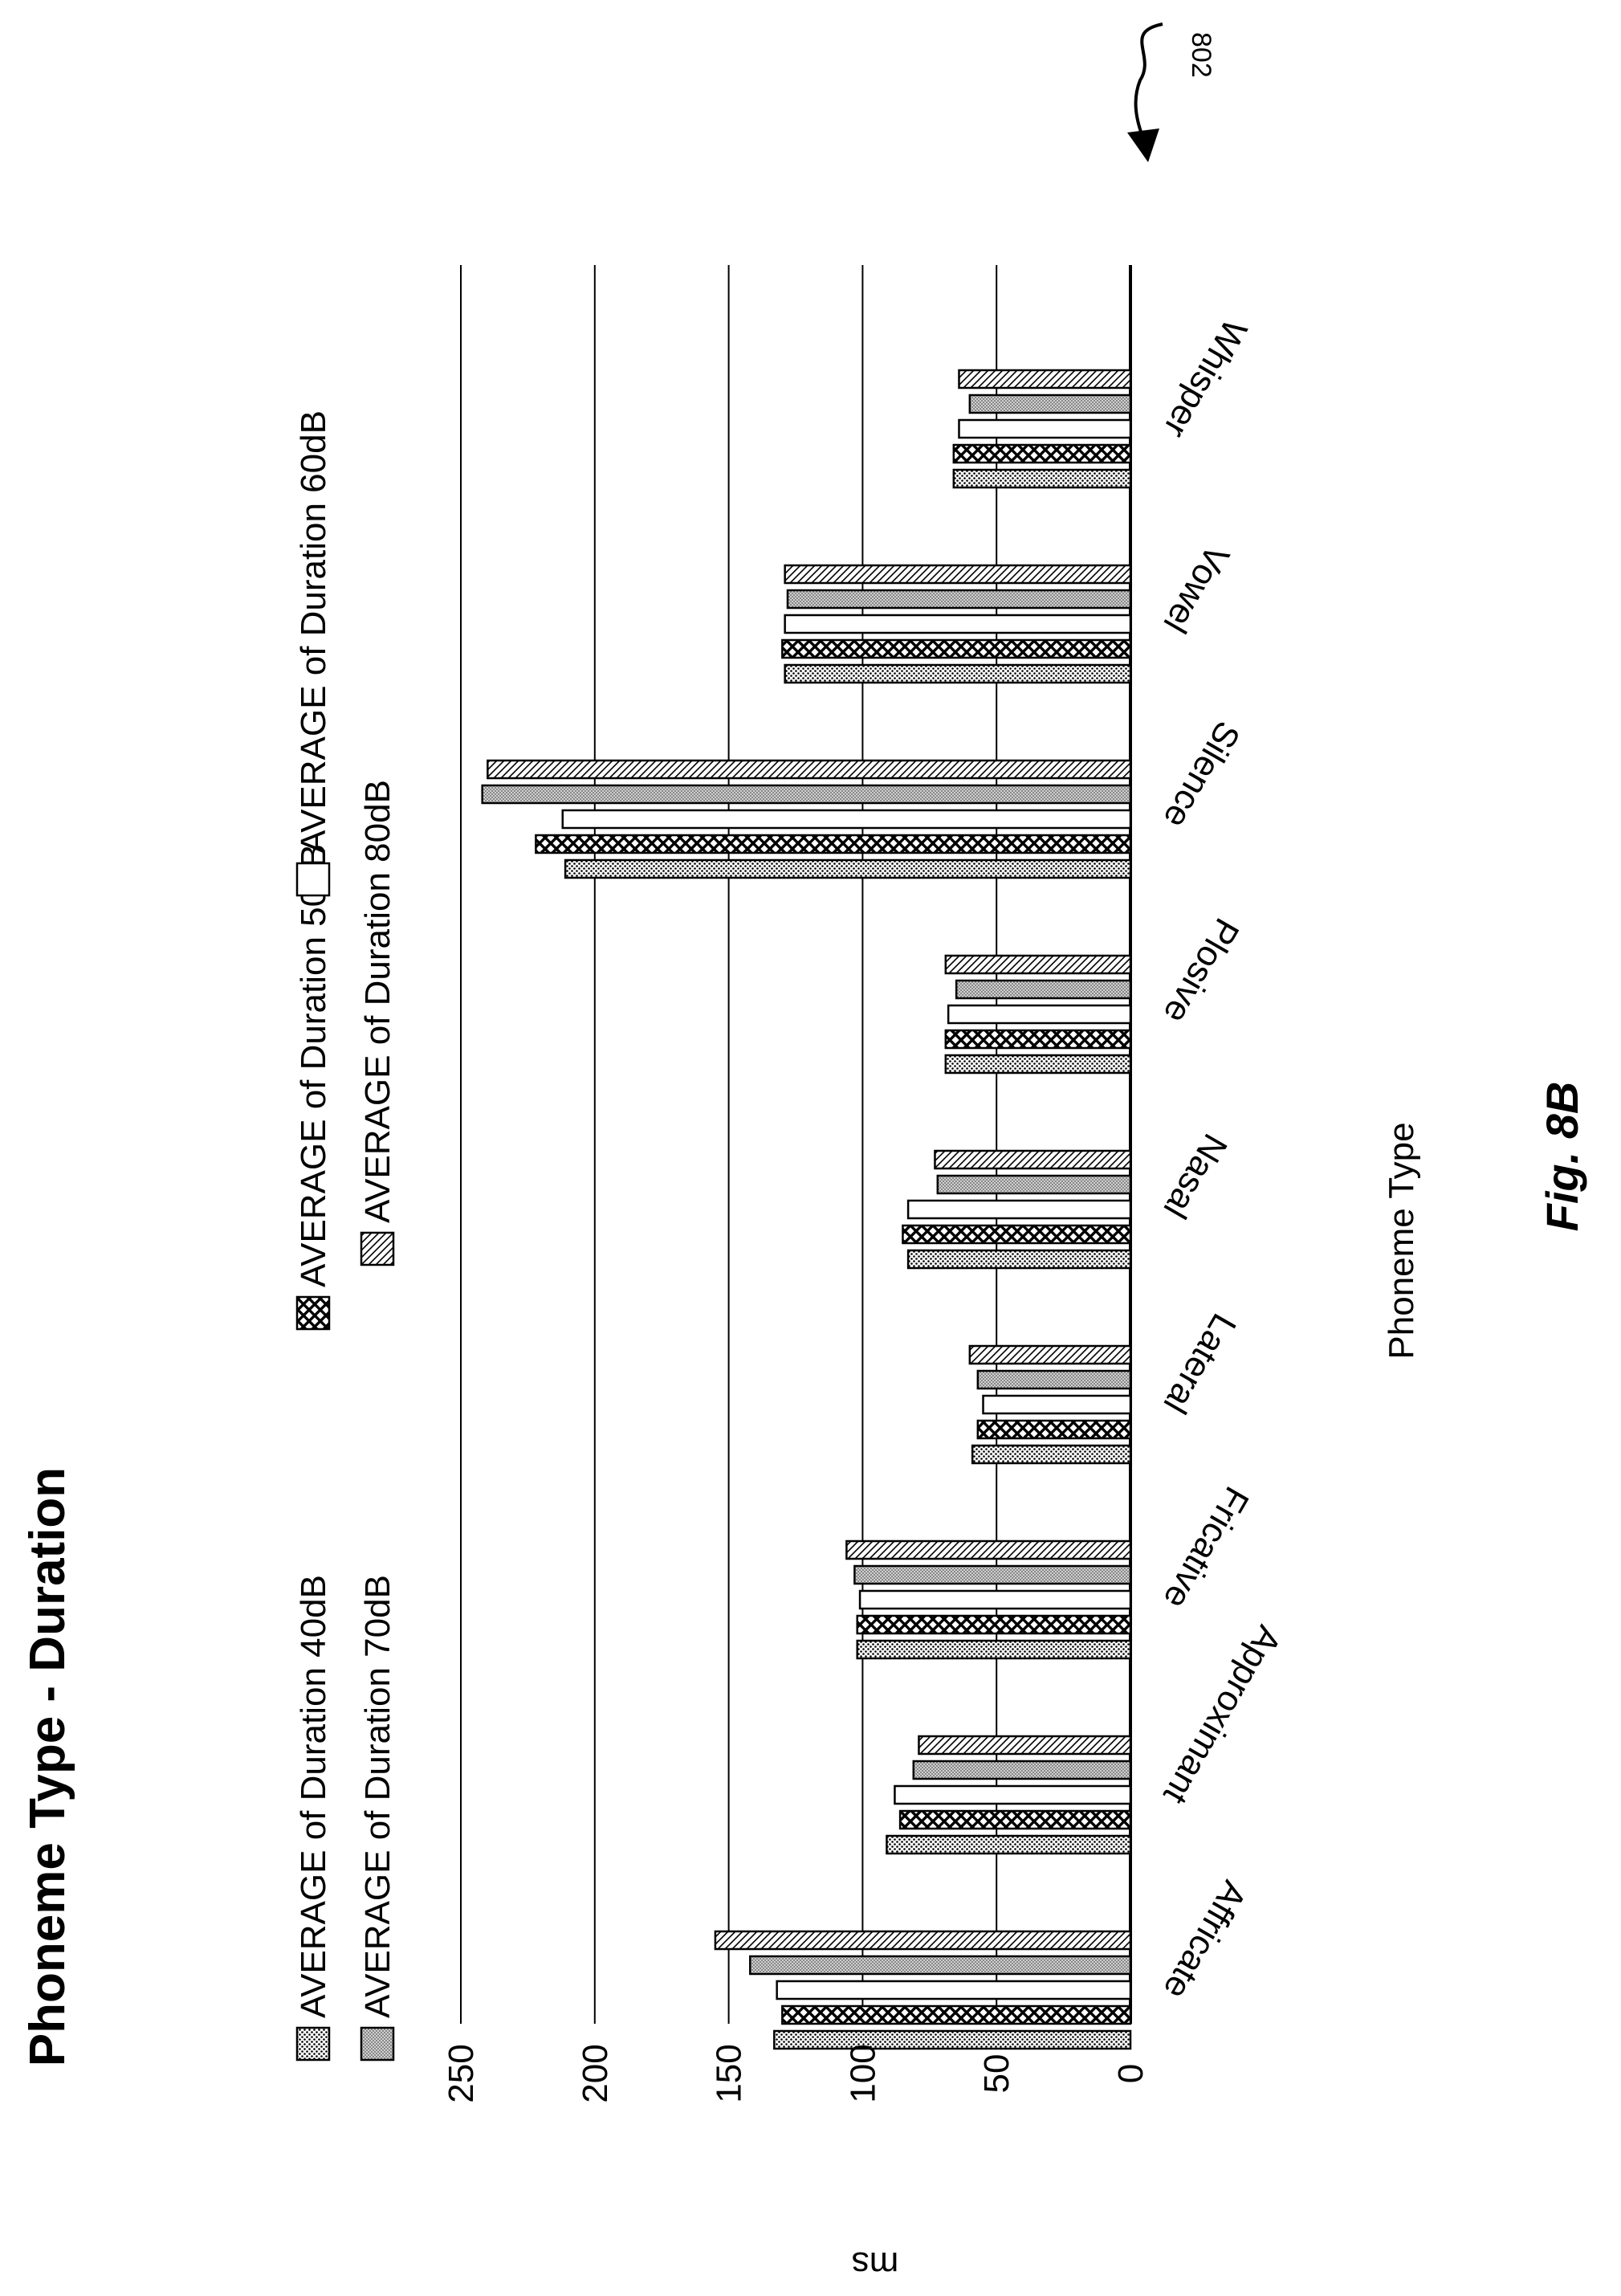 The height and width of the screenshot is (2296, 1621). Describe the element at coordinates (1562, 1157) in the screenshot. I see `figure-caption: Fig. 8B` at that location.